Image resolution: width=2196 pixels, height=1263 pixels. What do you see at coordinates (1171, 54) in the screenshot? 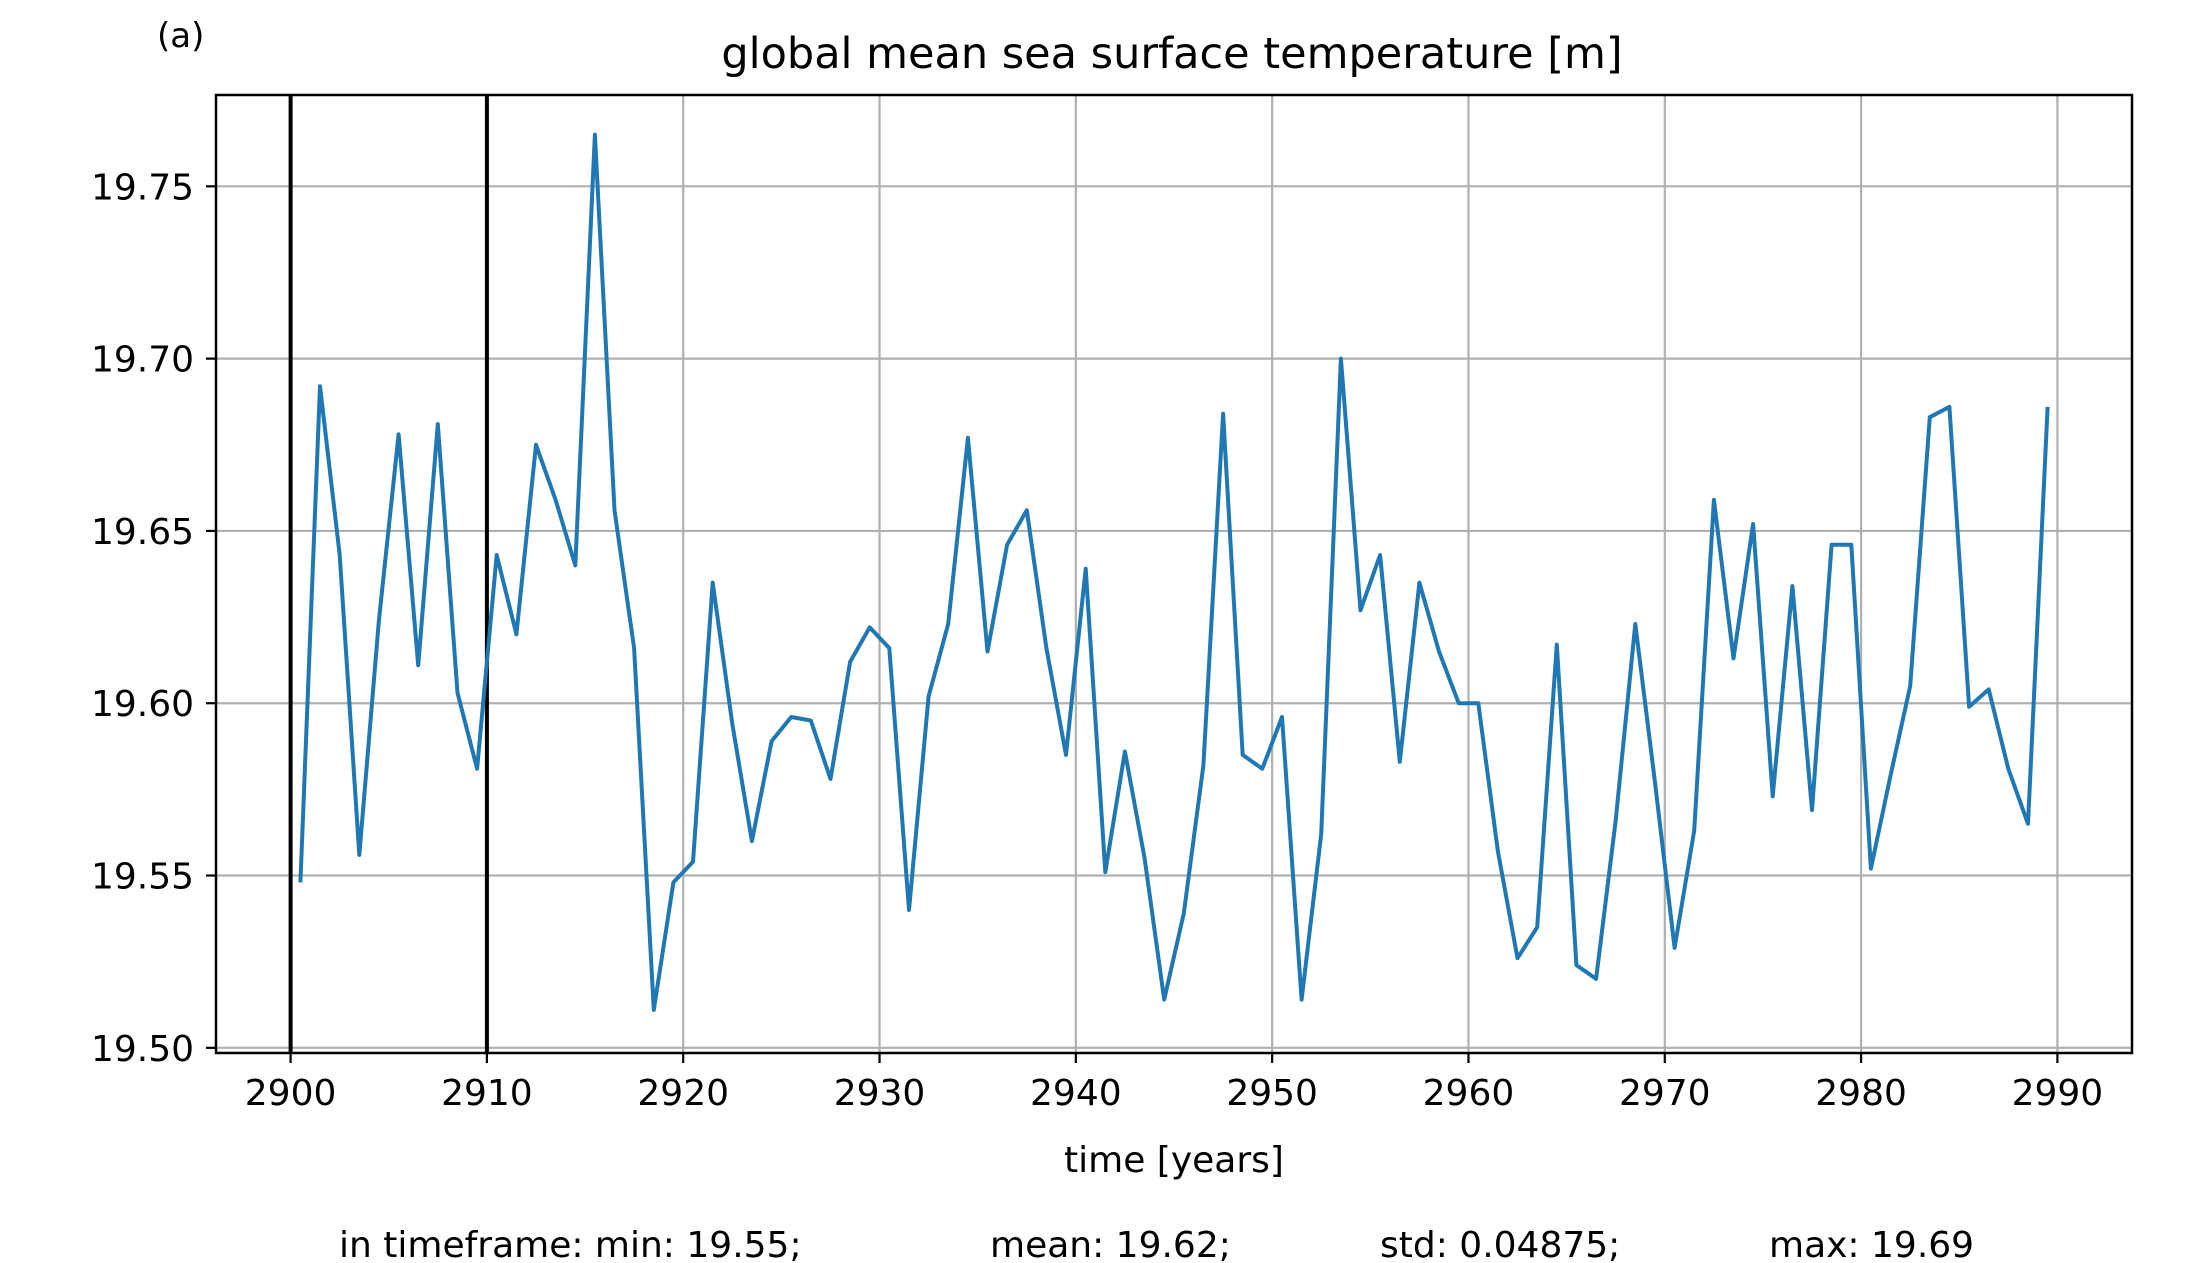
I see `chart-title: global mean sea surface temperature [m]` at bounding box center [1171, 54].